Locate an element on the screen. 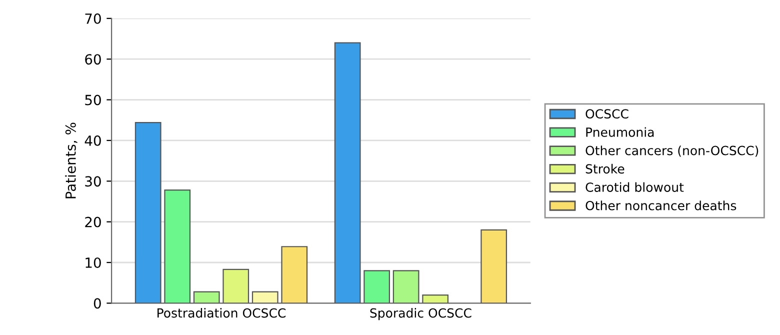 The width and height of the screenshot is (780, 335). legend-label: Other noncancer deaths is located at coordinates (661, 205).